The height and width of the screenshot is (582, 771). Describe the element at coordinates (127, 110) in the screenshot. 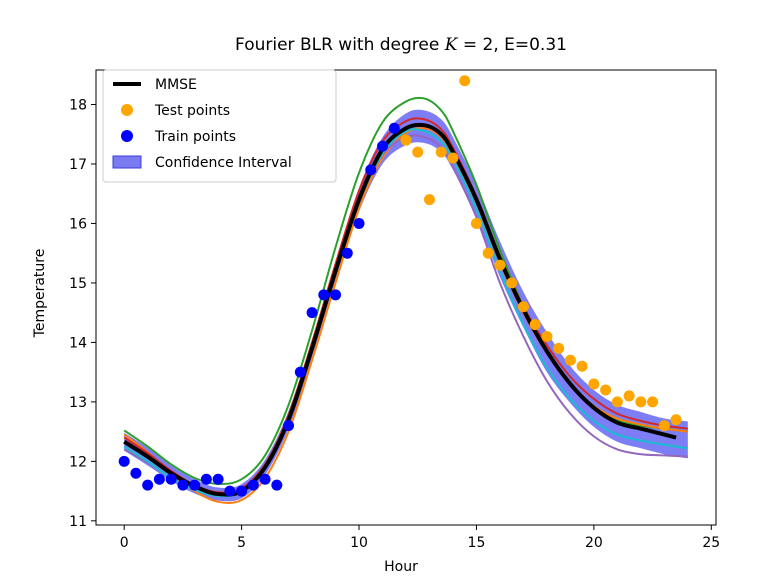

I see `legend-test-marker` at that location.